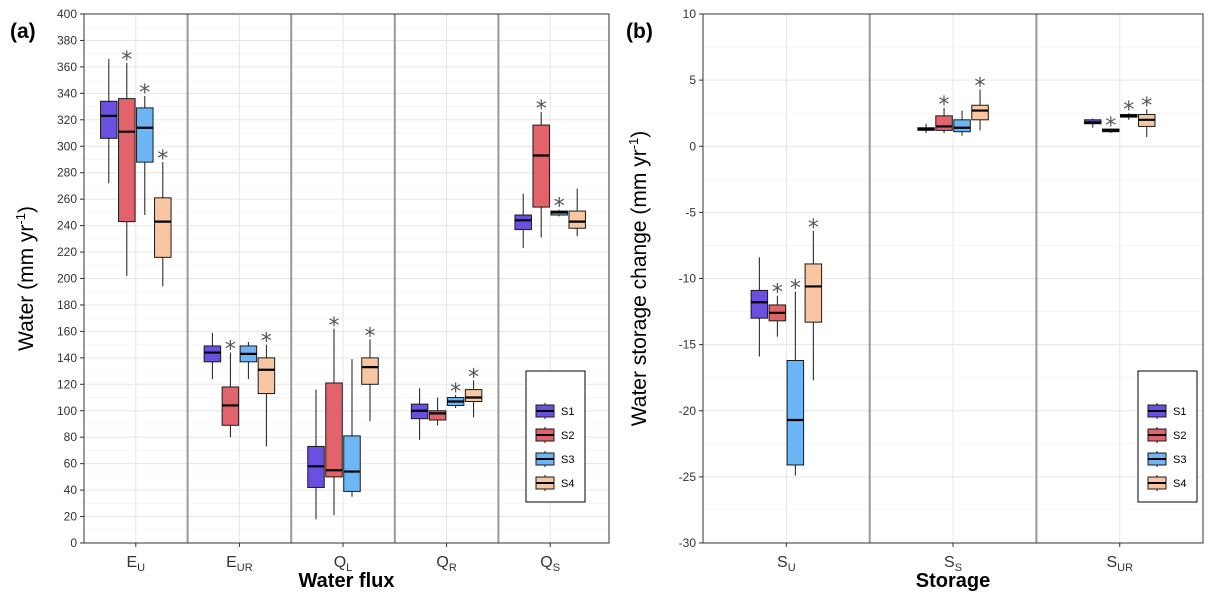  What do you see at coordinates (639, 31) in the screenshot?
I see `panel-label: (b)` at bounding box center [639, 31].